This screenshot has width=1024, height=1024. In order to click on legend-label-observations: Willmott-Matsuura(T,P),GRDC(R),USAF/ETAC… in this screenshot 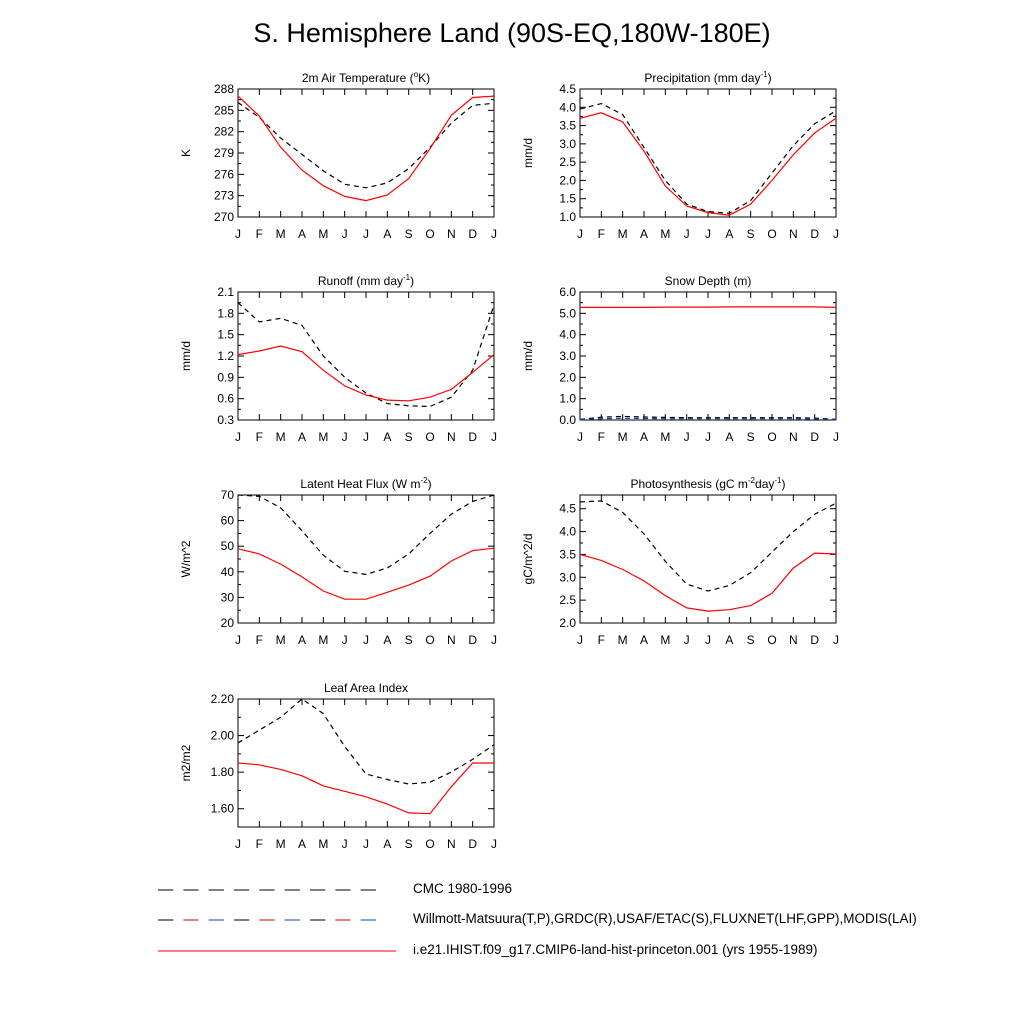, I will do `click(665, 918)`.